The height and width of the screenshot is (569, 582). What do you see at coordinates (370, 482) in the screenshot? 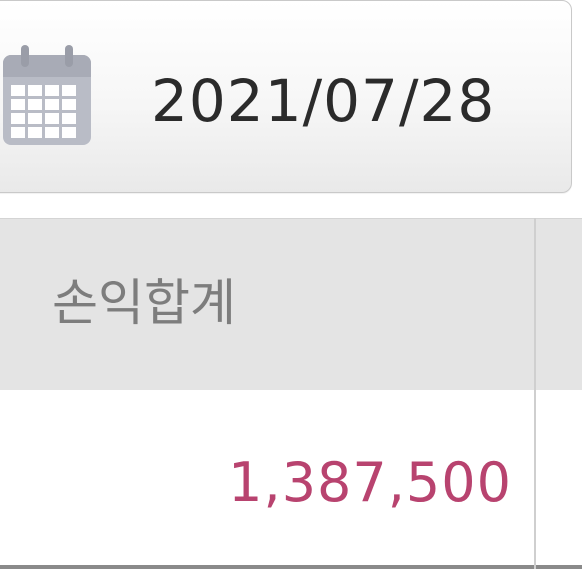
I see `profit-total-value: 1,387,500` at bounding box center [370, 482].